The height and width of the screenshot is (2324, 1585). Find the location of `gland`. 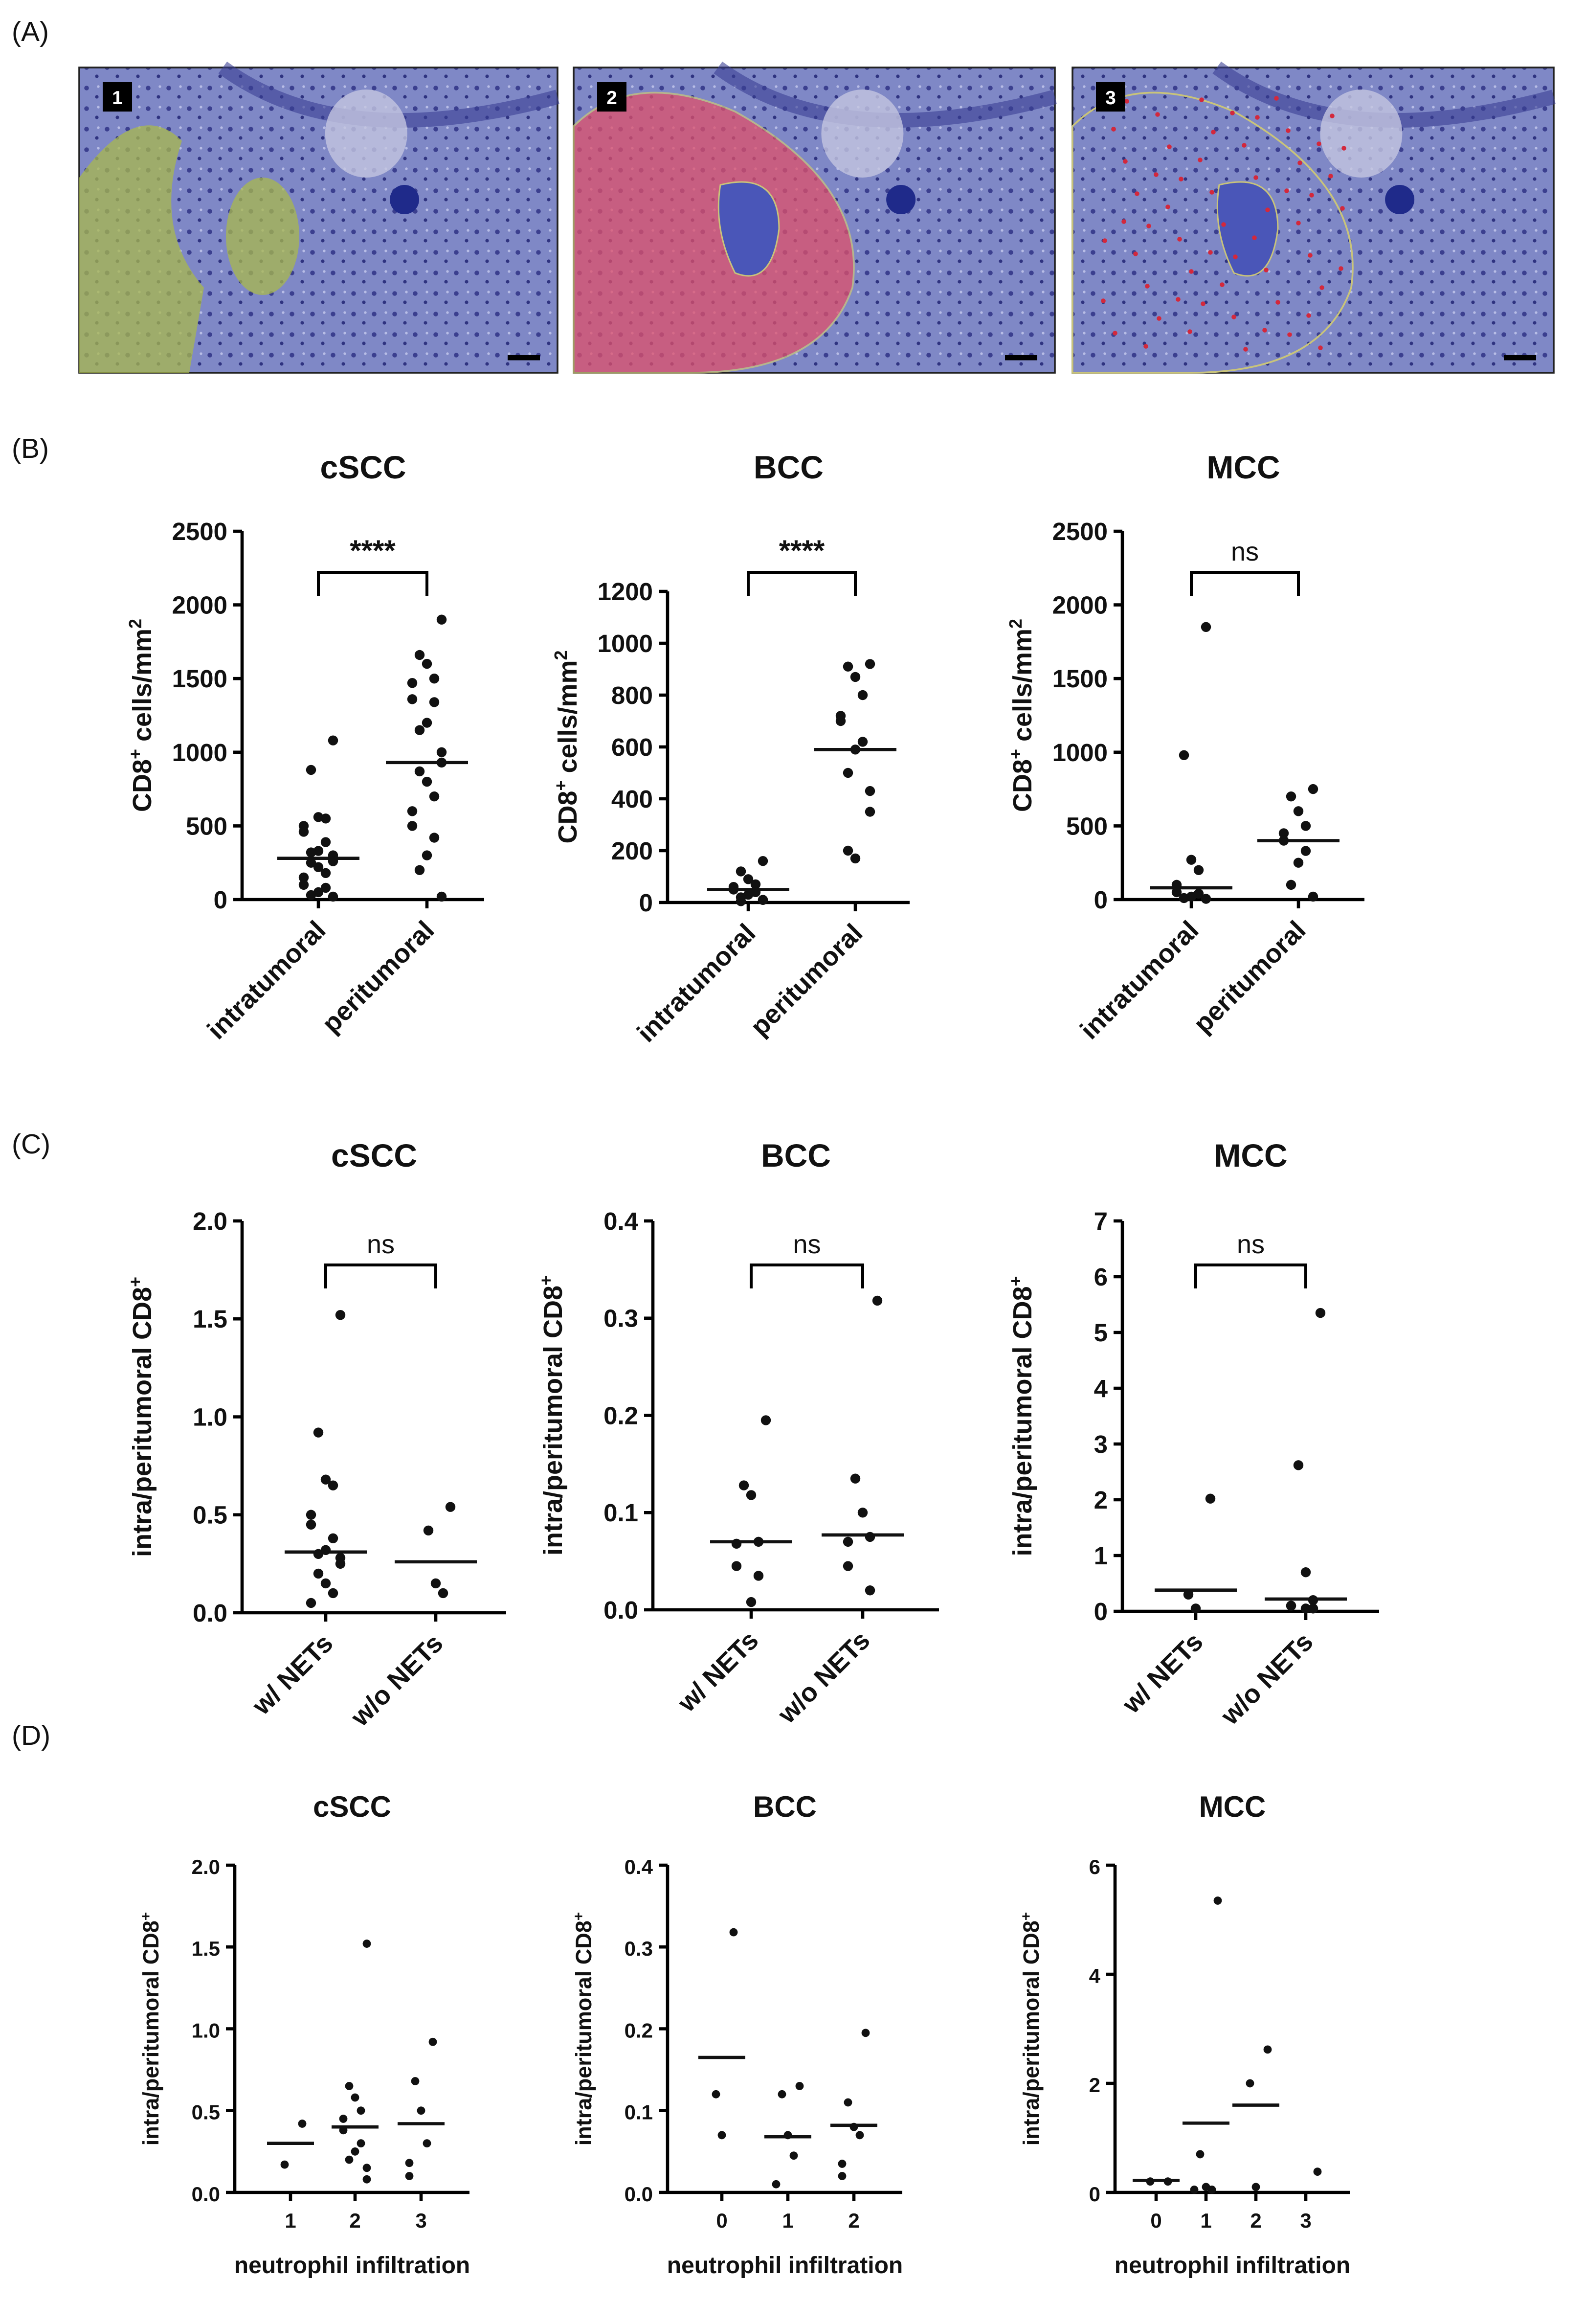

gland is located at coordinates (405, 199).